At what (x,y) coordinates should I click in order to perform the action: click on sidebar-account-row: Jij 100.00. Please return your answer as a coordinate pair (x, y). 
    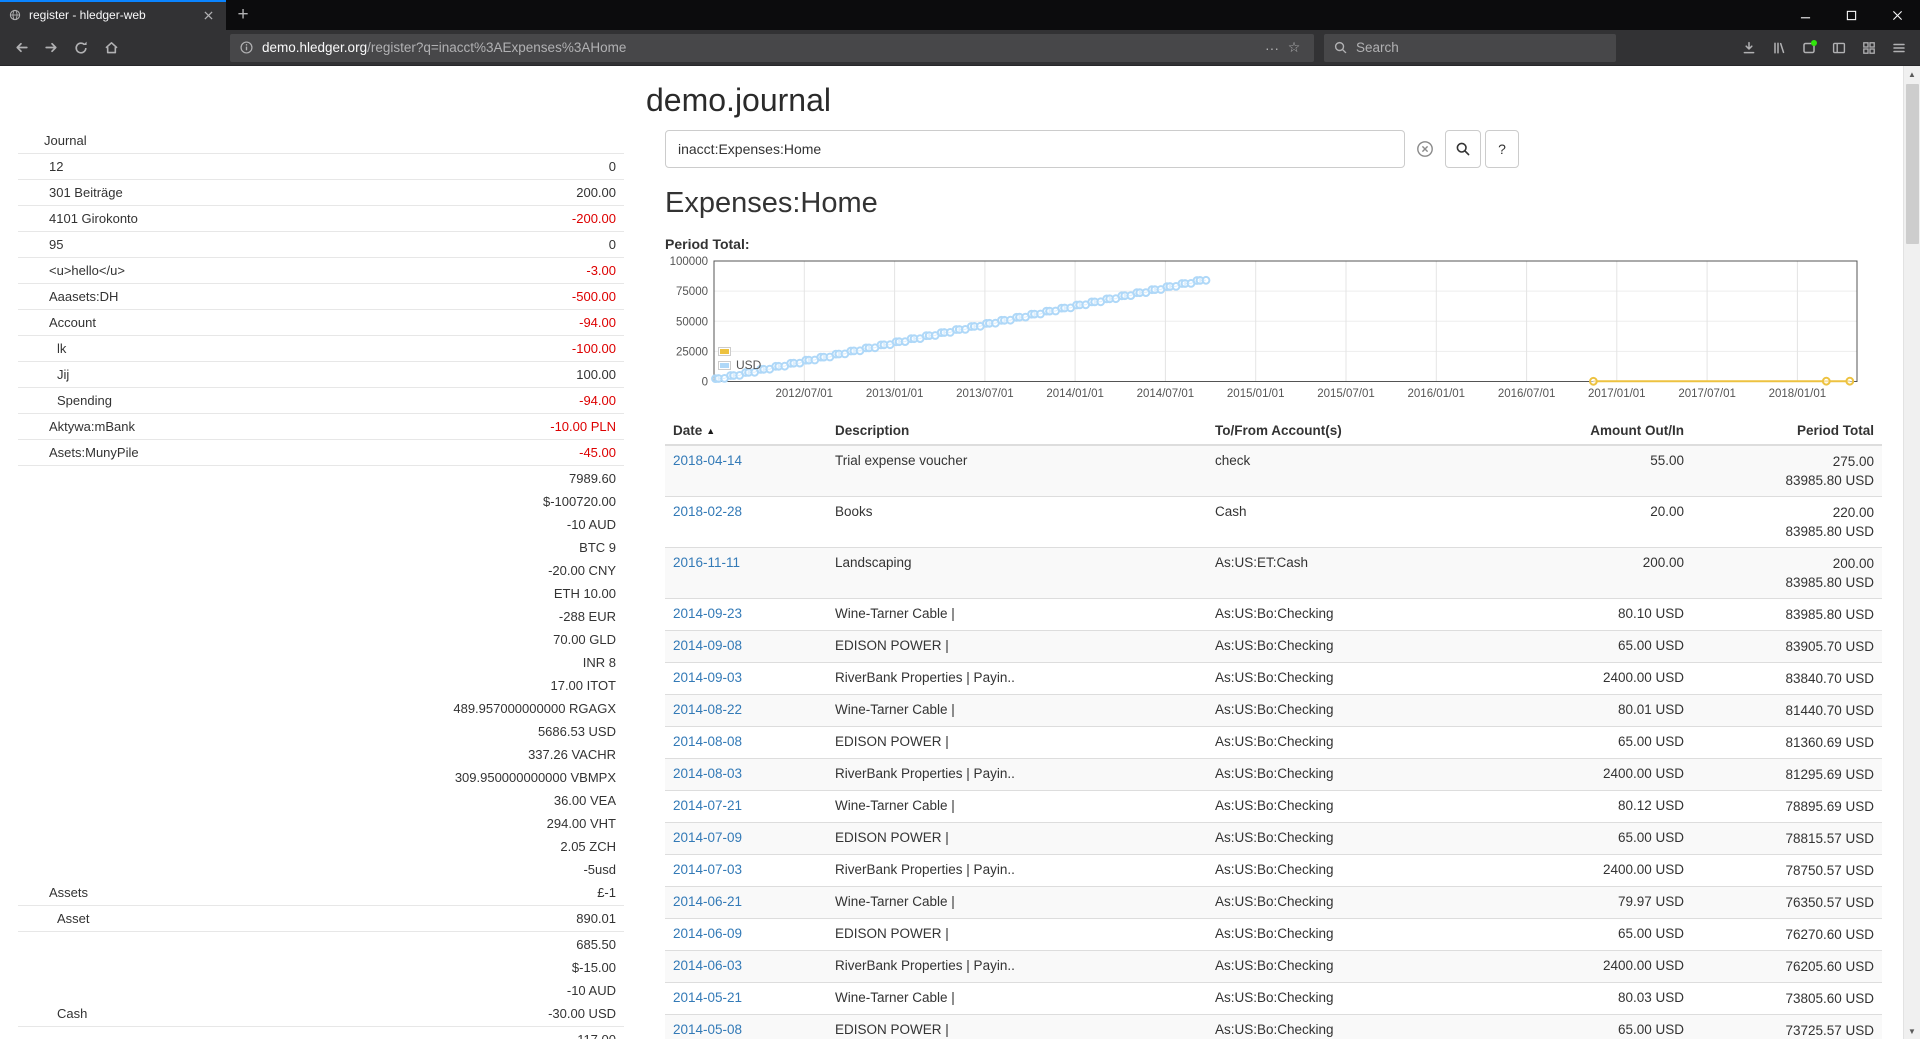
    Looking at the image, I should click on (321, 375).